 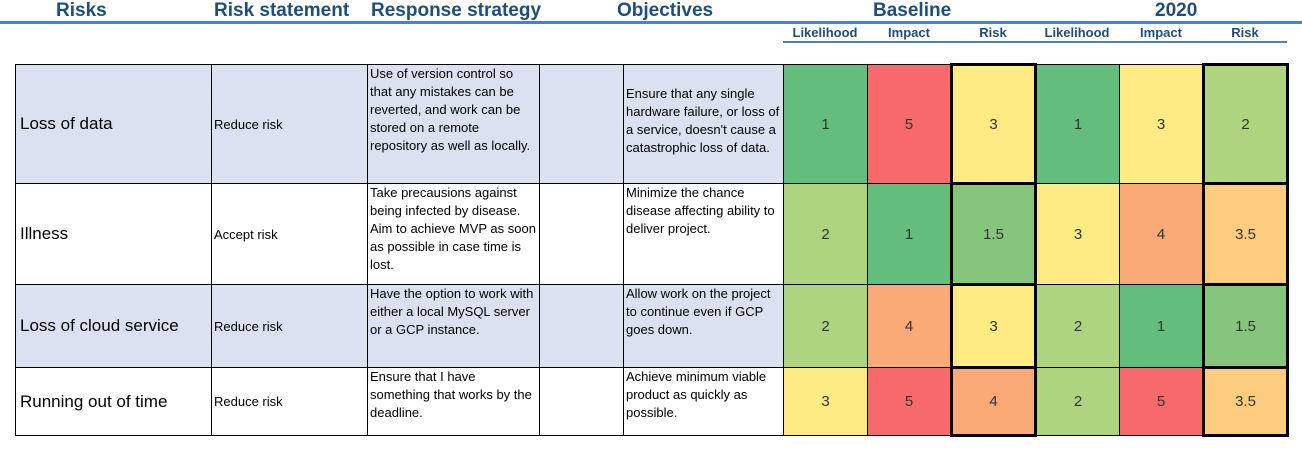 I want to click on header-risks: Risks, so click(x=81, y=10).